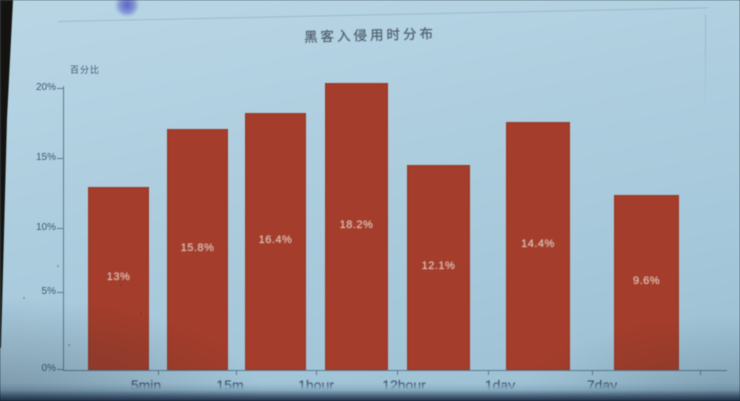 This screenshot has width=740, height=401. Describe the element at coordinates (63, 228) in the screenshot. I see `y-axis-line` at that location.